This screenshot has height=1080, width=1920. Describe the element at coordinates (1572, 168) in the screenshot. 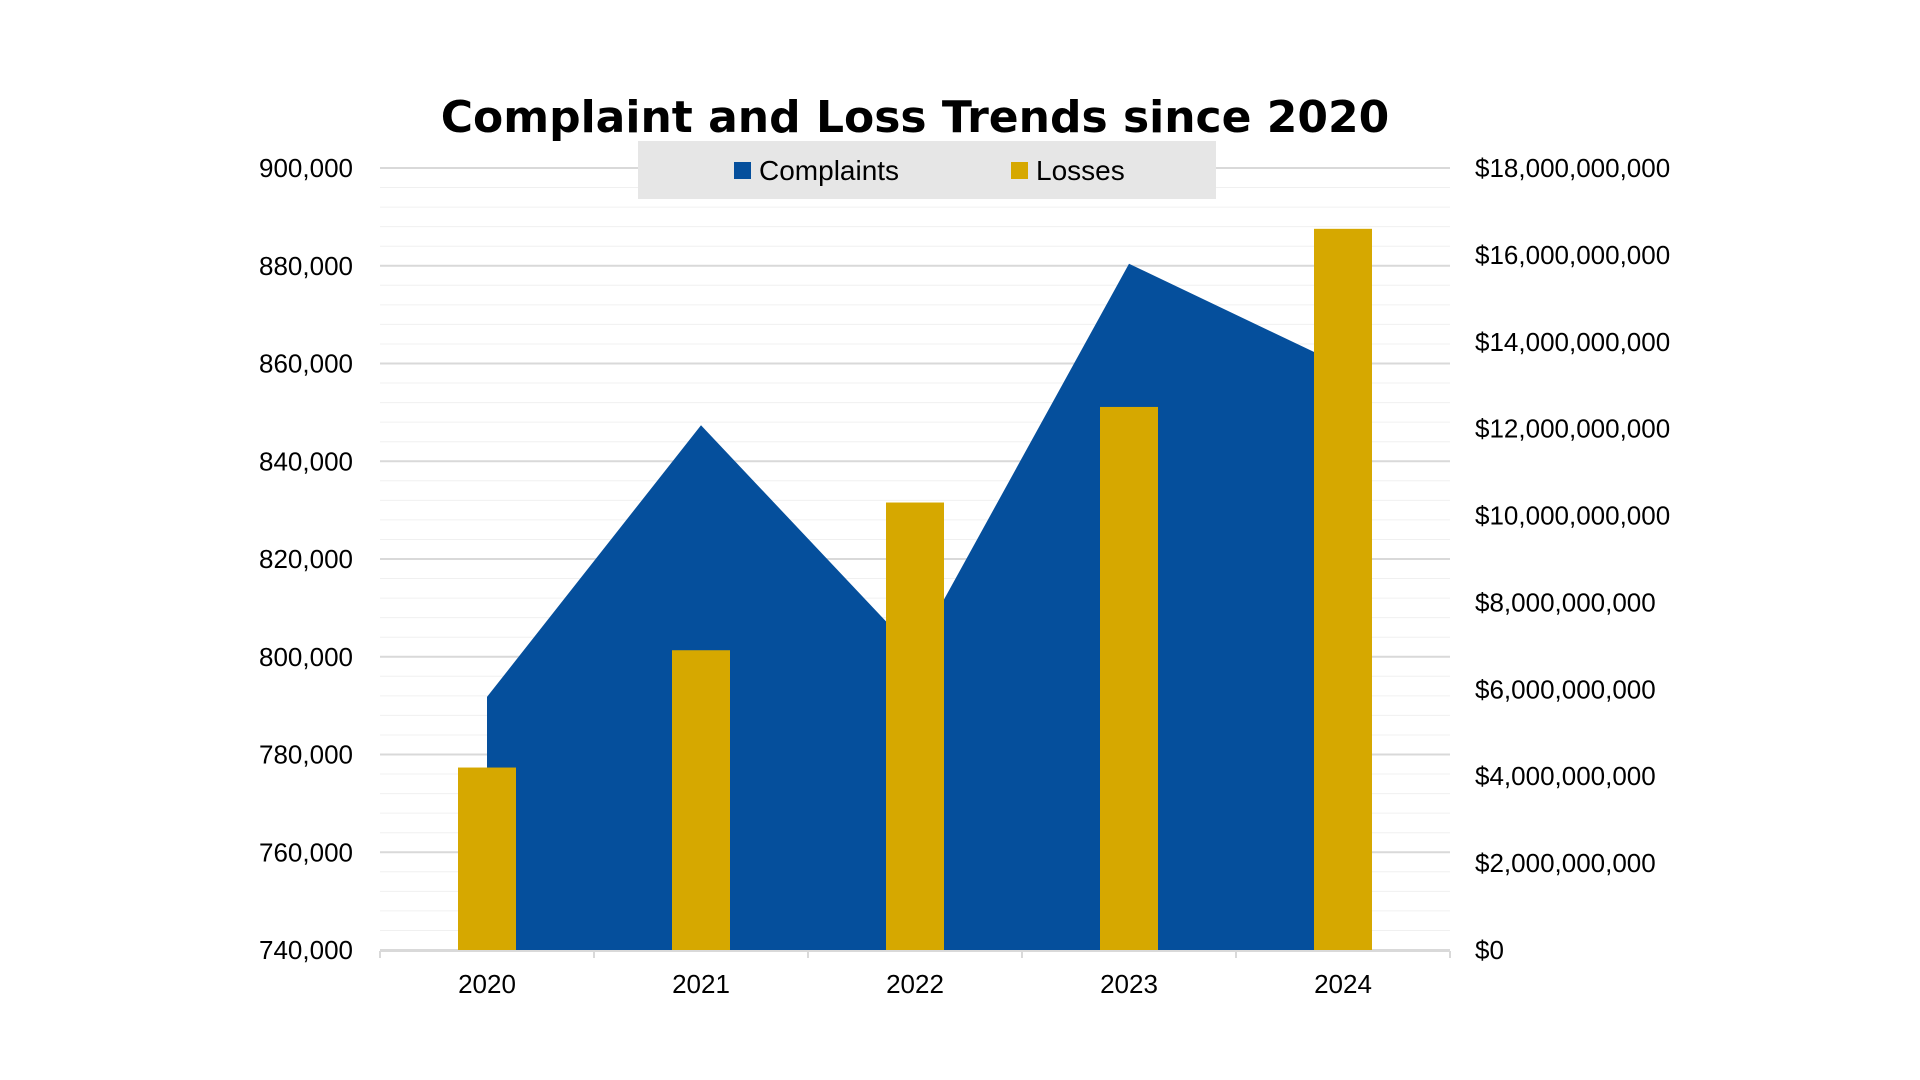

I see `right-y-tick-label: $18,000,000,000` at that location.